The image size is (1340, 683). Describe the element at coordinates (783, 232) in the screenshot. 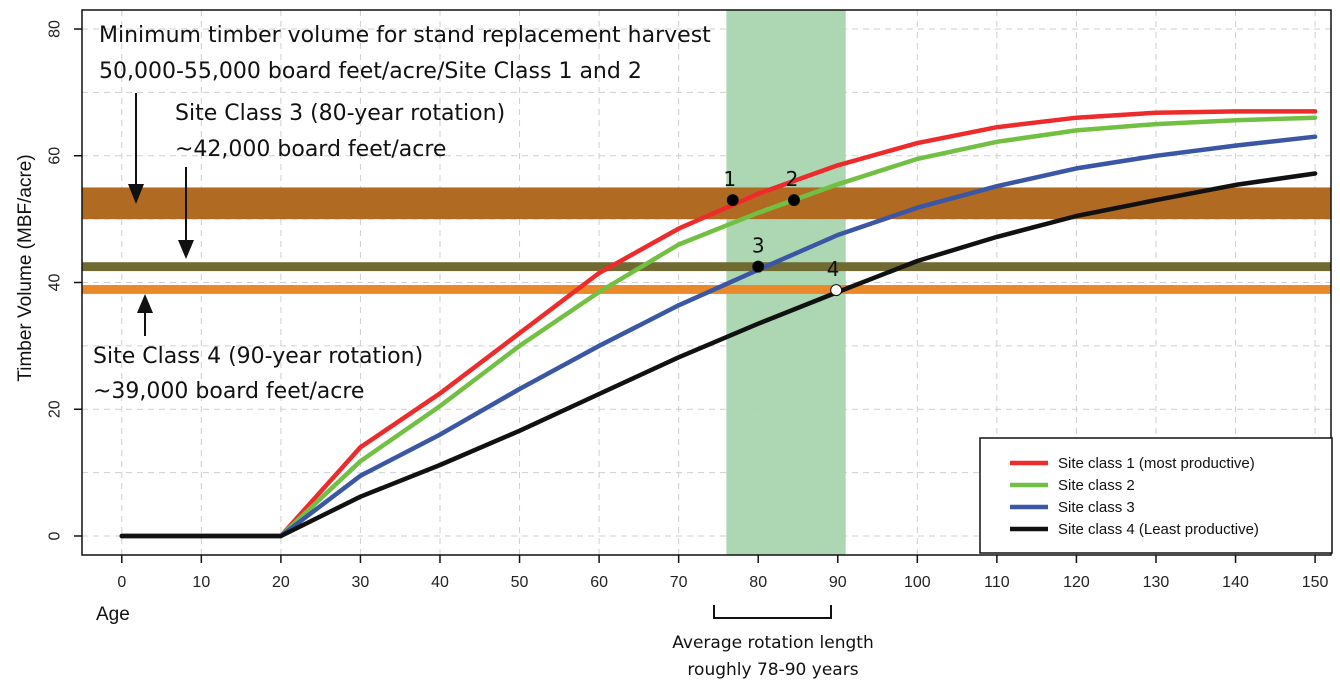

I see `point-layer: 1 2 3 4` at that location.